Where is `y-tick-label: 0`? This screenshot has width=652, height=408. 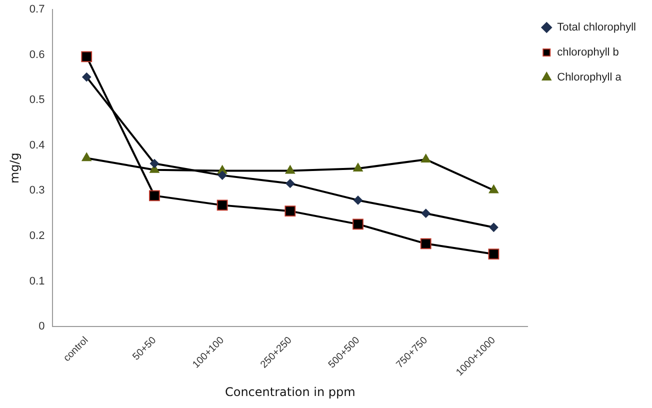
y-tick-label: 0 is located at coordinates (41, 326).